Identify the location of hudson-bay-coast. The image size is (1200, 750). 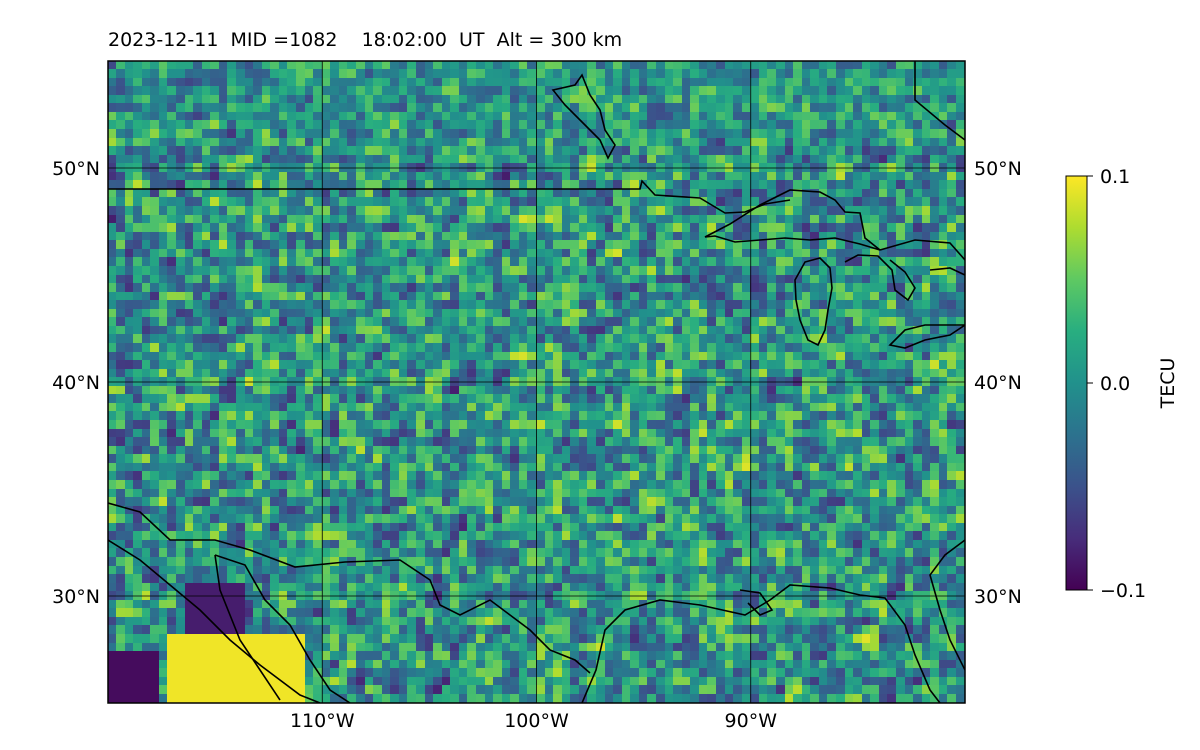
(583, 116).